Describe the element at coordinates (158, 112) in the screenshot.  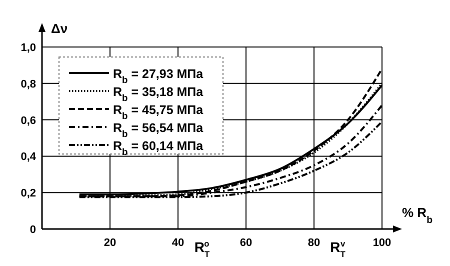
I see `legend-label: R$_{b}$ = 45,75 МПа` at that location.